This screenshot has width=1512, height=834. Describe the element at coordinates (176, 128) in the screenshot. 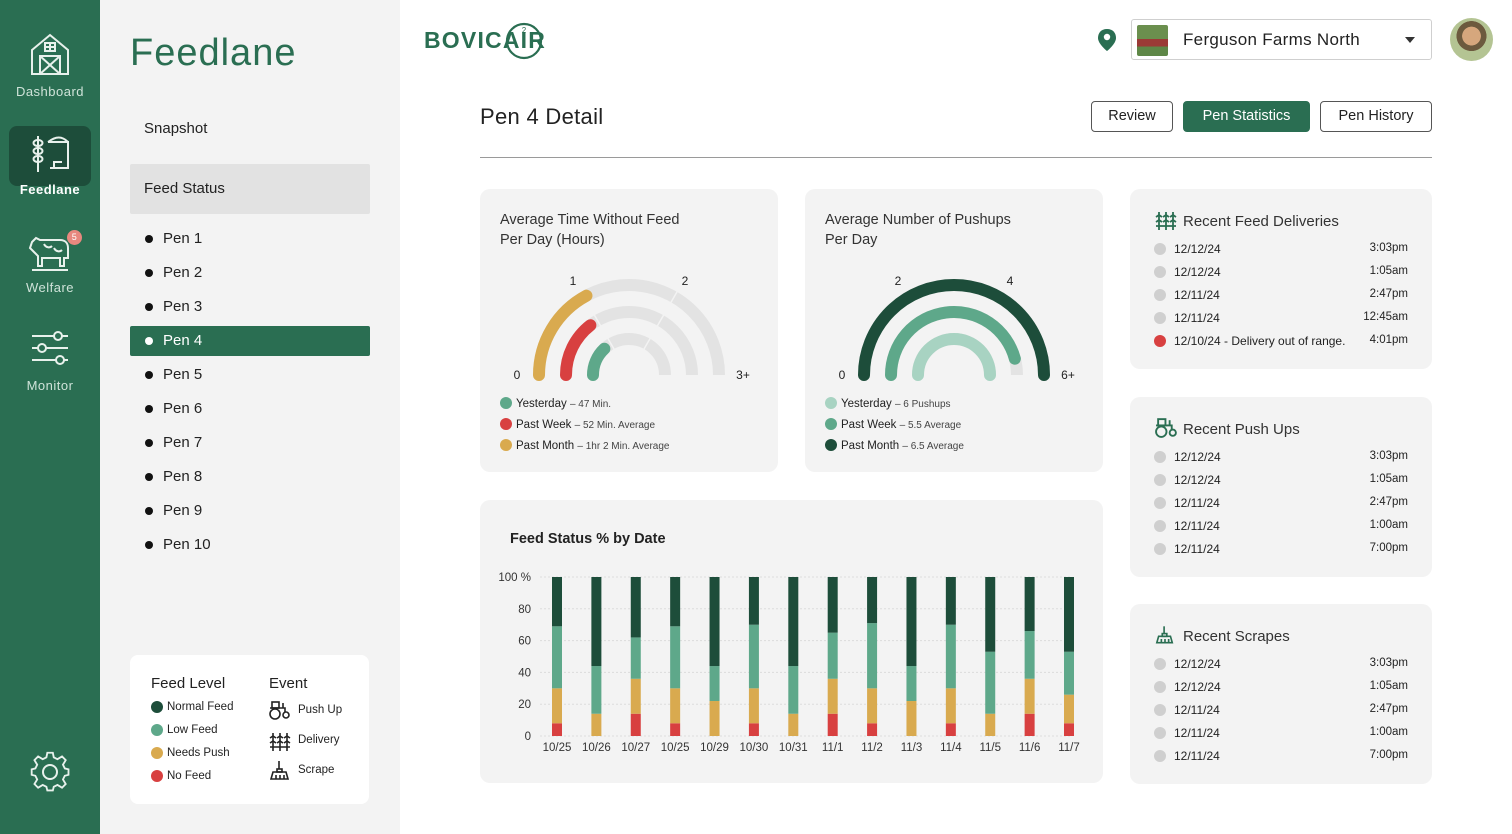

I see `nav-snapshot: Snapshot` at that location.